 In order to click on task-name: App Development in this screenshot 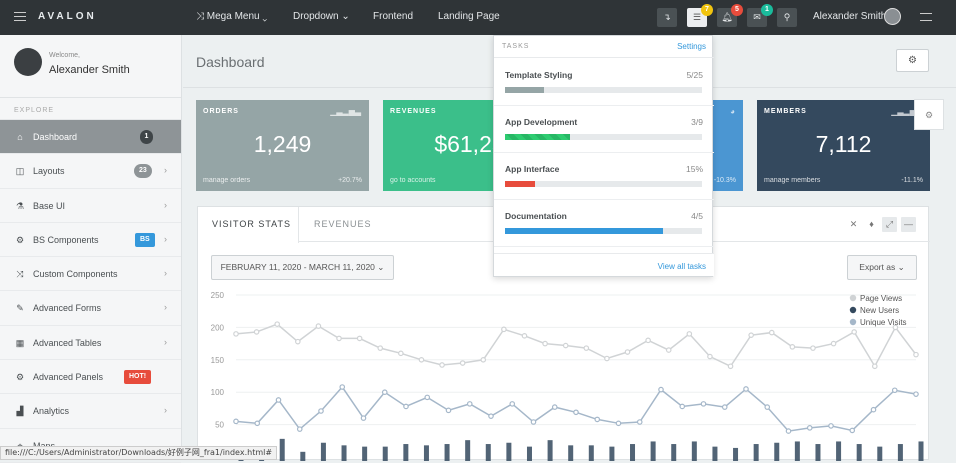, I will do `click(541, 122)`.